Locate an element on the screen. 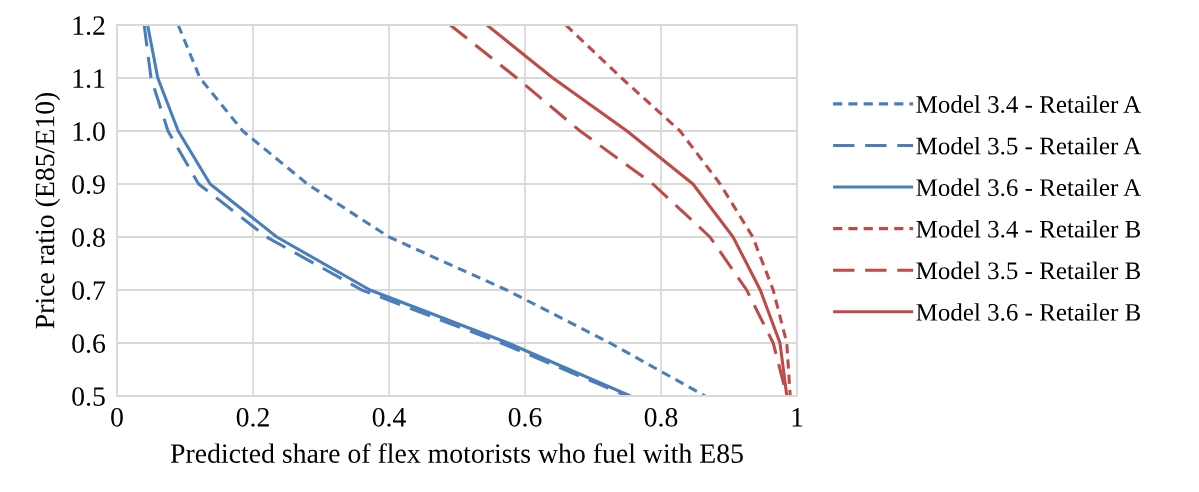  legend-label: Model 3.4 - Retailer A is located at coordinates (1029, 104).